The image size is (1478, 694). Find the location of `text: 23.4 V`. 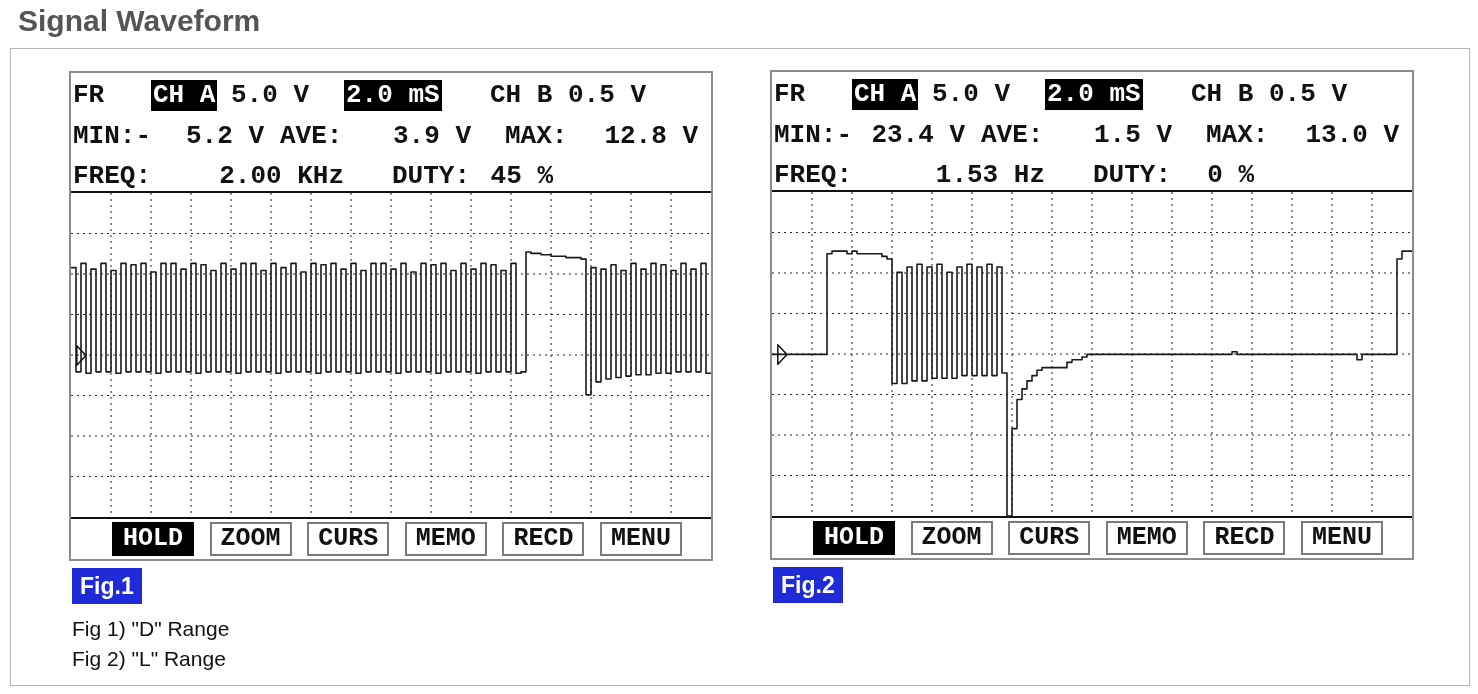

text: 23.4 V is located at coordinates (918, 135).